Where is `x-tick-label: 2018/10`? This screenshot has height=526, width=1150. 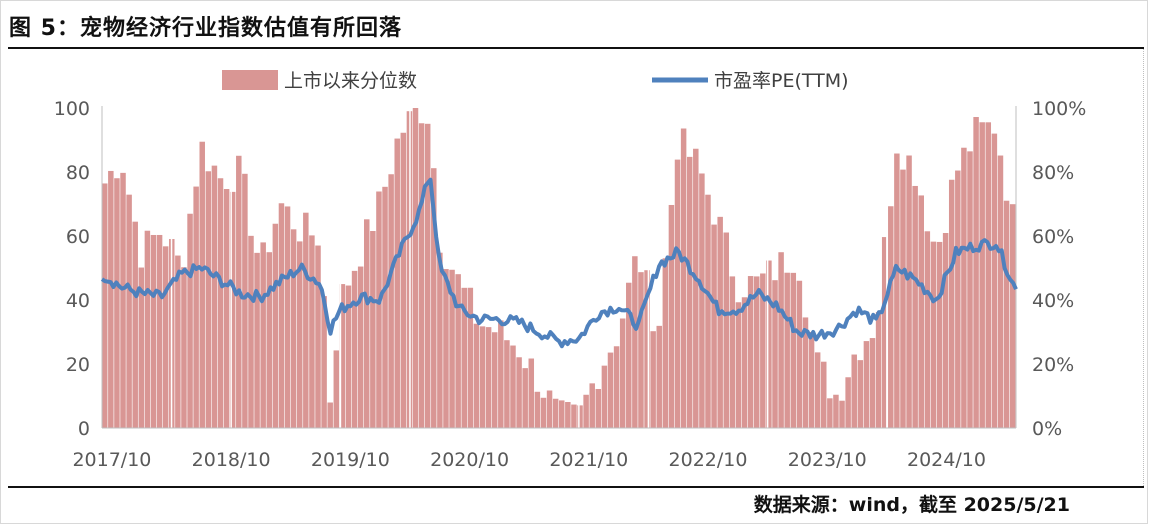
x-tick-label: 2018/10 is located at coordinates (231, 460).